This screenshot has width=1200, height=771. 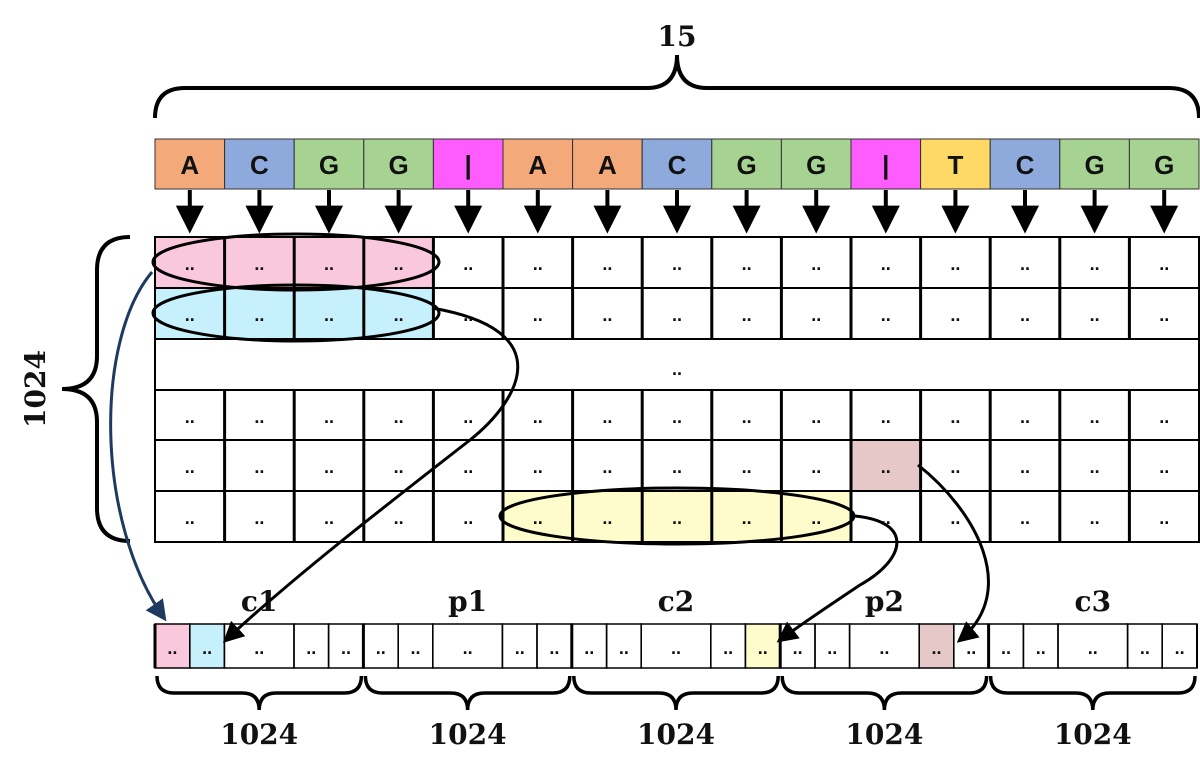 I want to click on yellow-run-highlight, so click(x=677, y=516).